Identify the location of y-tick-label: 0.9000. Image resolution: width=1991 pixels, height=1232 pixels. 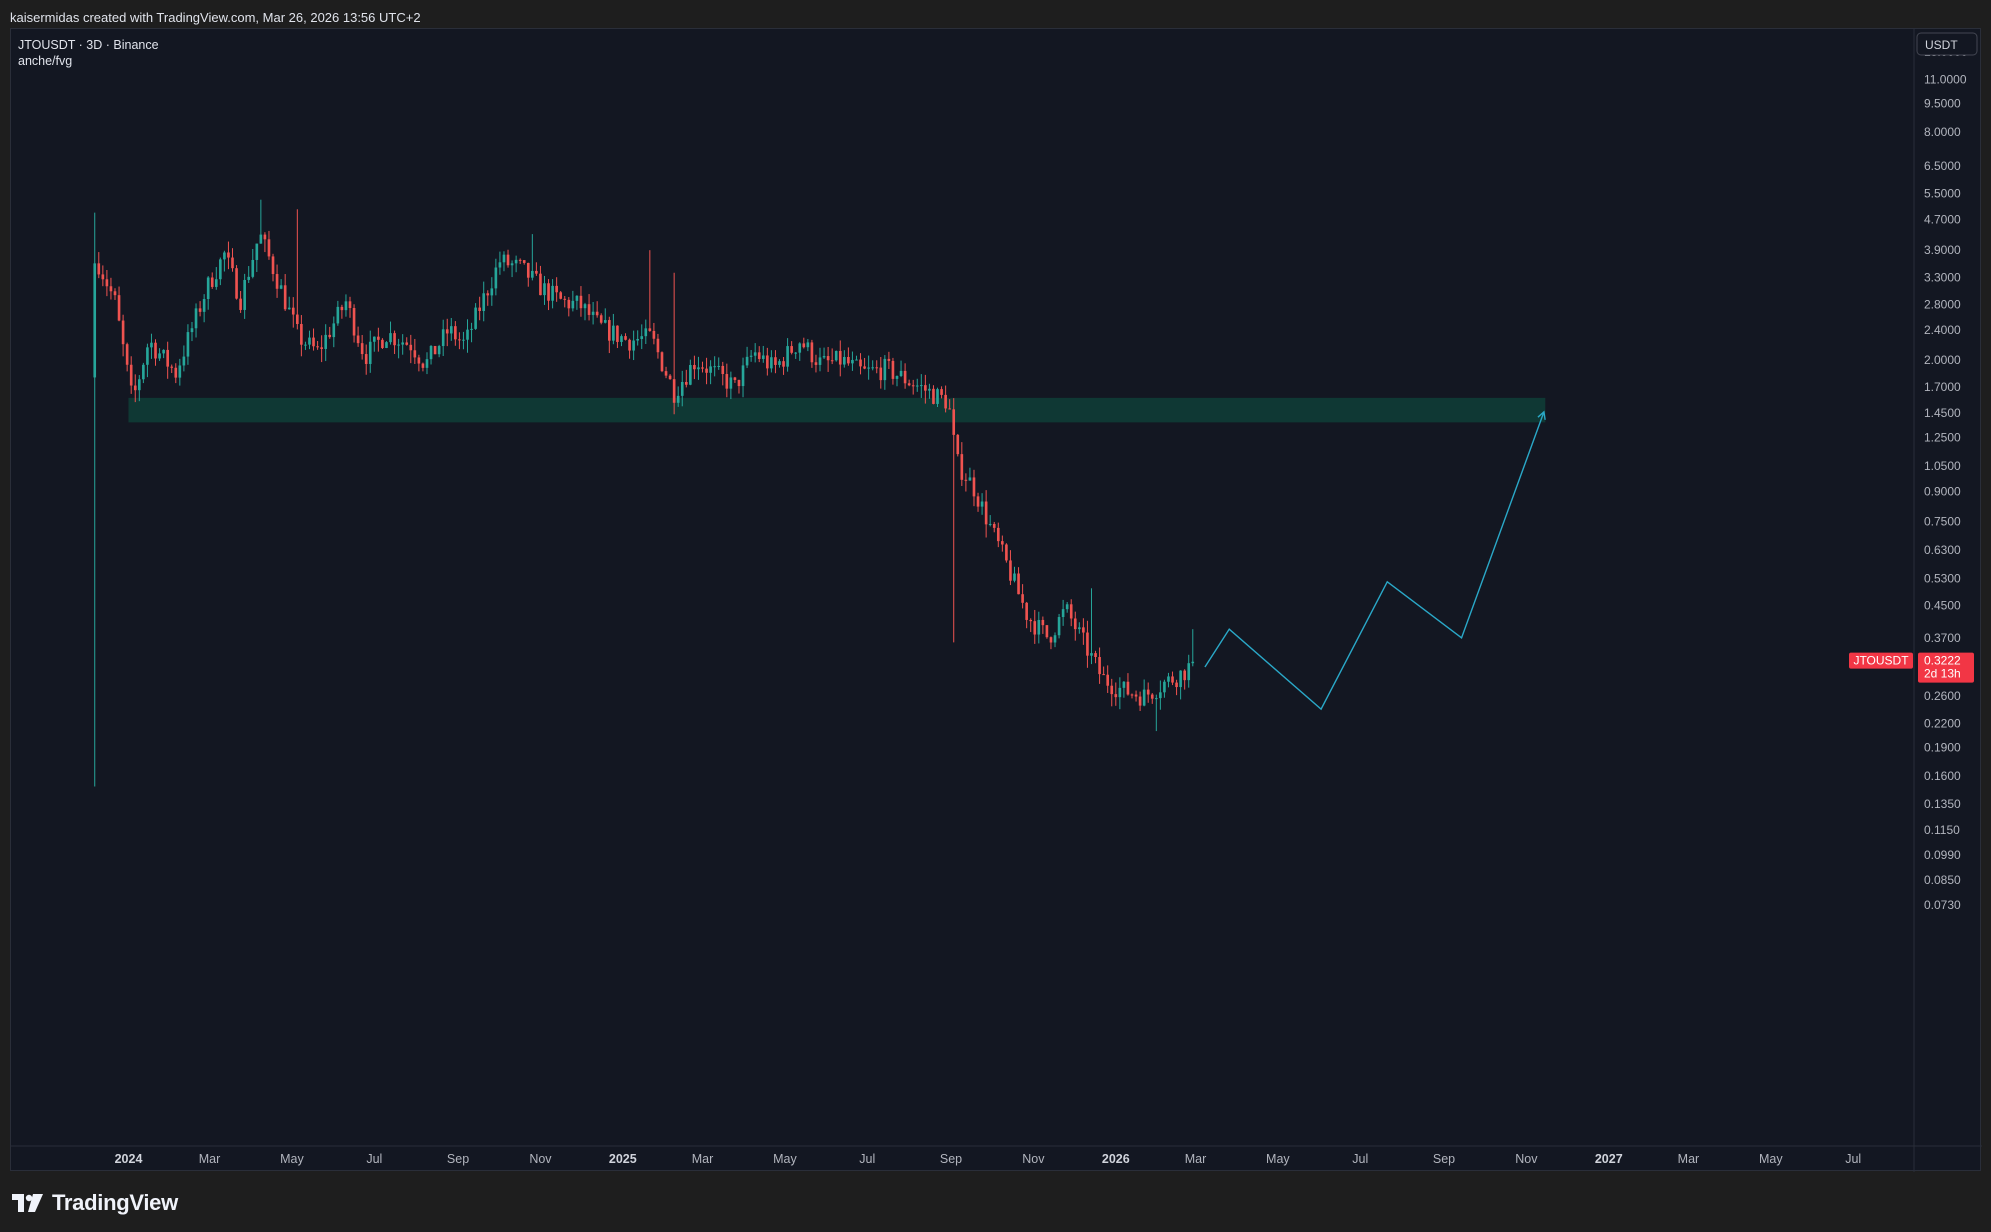
(1942, 492).